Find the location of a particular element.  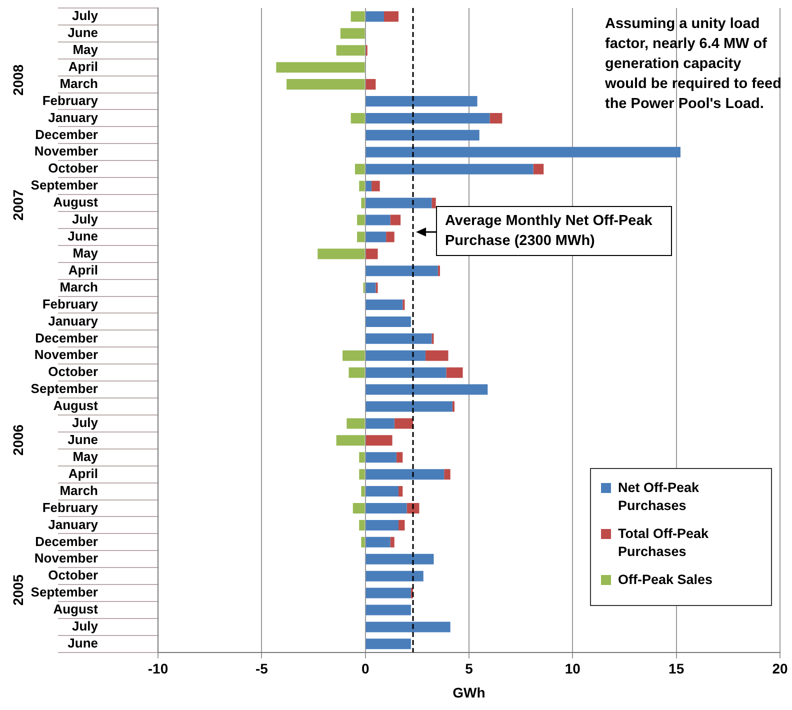

annotation: Assuming a unity load factor, nearly 6.4 MW of generation capacity would be required to feed the Power Pool's Load. is located at coordinates (693, 64).